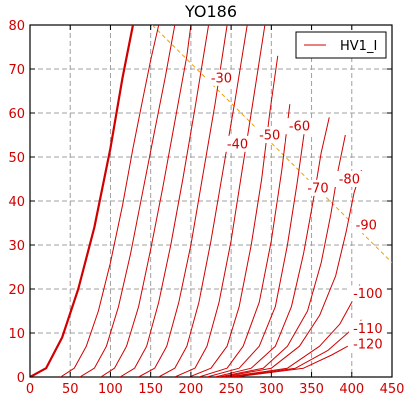 This screenshot has width=413, height=401. Describe the element at coordinates (16, 202) in the screenshot. I see `y-tick-label: 40` at that location.